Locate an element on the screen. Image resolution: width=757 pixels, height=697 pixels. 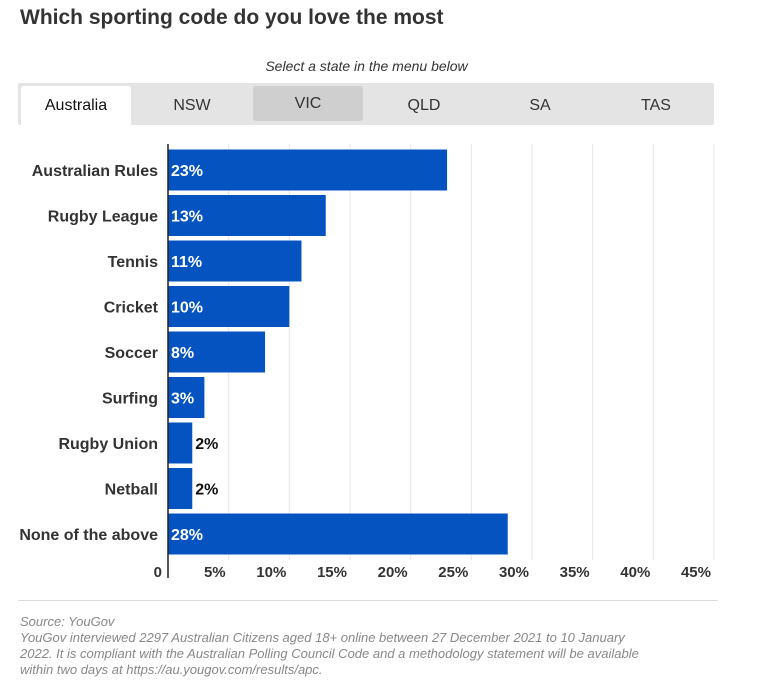
data-label-5: 3% is located at coordinates (182, 399).